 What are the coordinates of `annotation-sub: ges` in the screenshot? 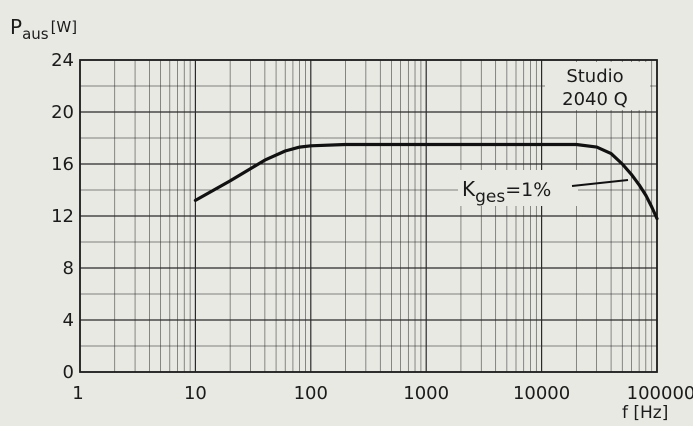 It's located at (490, 197).